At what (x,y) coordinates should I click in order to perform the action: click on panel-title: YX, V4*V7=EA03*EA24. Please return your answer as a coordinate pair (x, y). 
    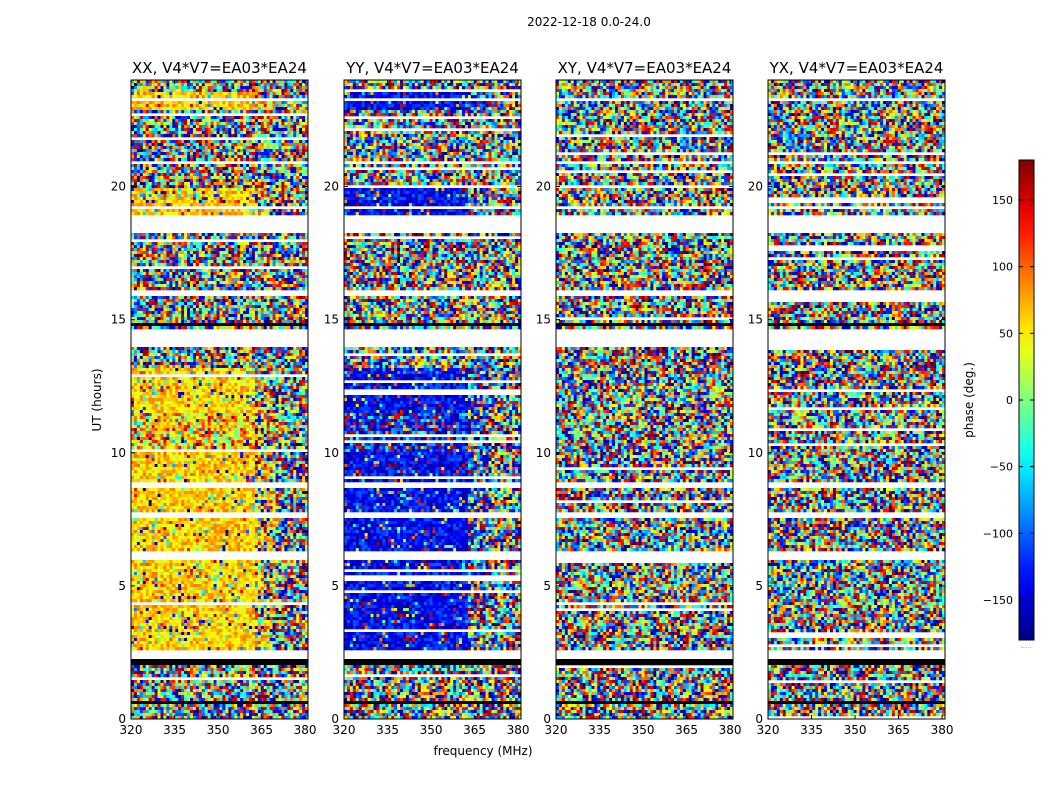
    Looking at the image, I should click on (856, 68).